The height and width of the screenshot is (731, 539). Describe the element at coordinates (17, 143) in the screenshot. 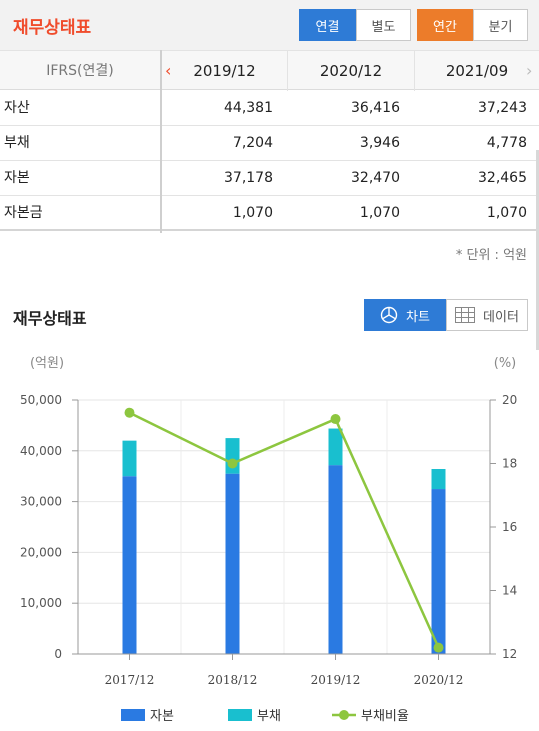

I see `row-label: 부채` at that location.